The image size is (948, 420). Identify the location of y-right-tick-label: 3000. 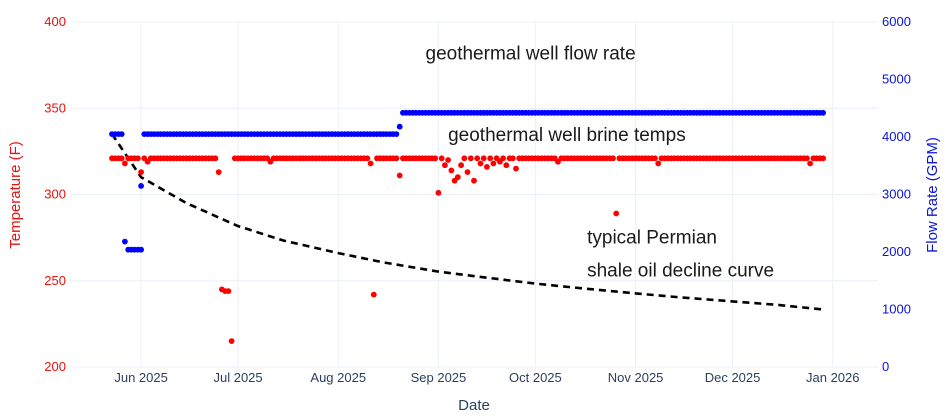
(896, 194).